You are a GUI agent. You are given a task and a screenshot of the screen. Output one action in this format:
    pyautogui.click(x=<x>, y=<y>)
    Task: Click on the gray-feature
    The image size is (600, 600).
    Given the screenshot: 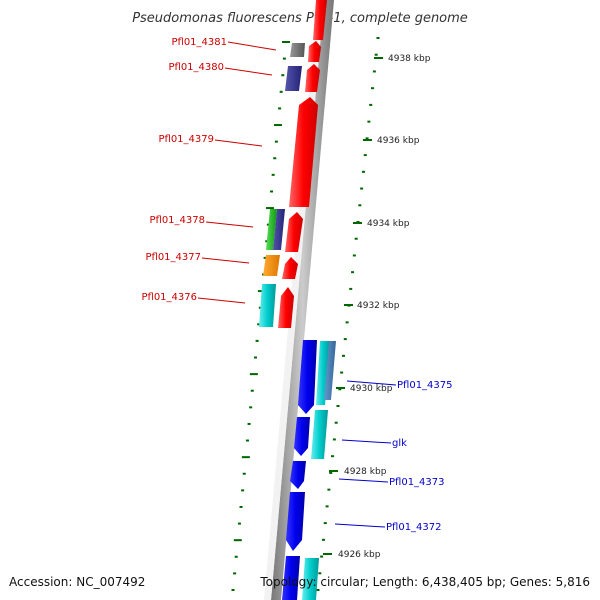 What is the action you would take?
    pyautogui.click(x=297, y=50)
    